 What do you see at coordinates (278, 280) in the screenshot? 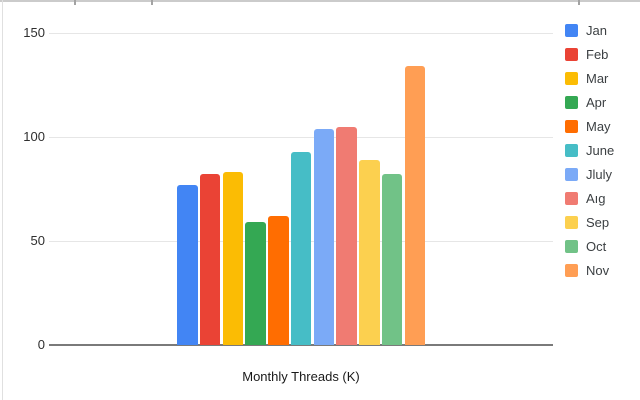
I see `bar-may` at bounding box center [278, 280].